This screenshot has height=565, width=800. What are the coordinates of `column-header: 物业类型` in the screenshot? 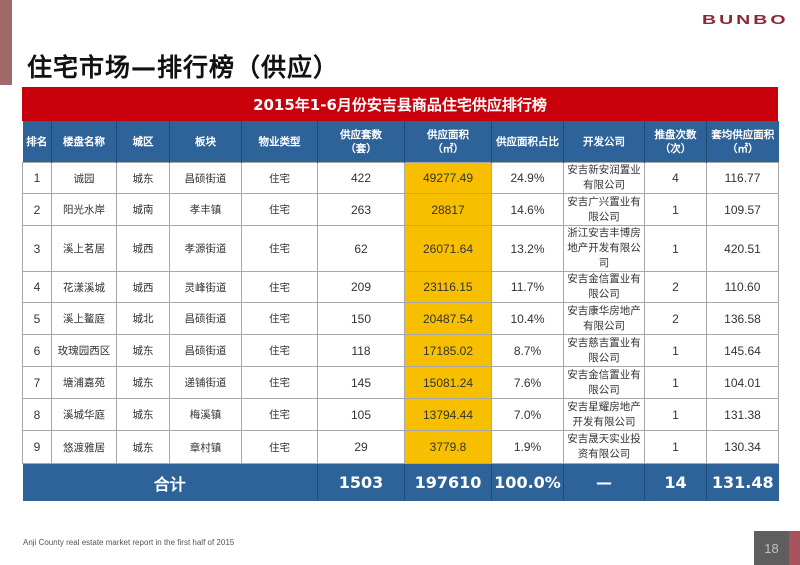 It's located at (279, 142).